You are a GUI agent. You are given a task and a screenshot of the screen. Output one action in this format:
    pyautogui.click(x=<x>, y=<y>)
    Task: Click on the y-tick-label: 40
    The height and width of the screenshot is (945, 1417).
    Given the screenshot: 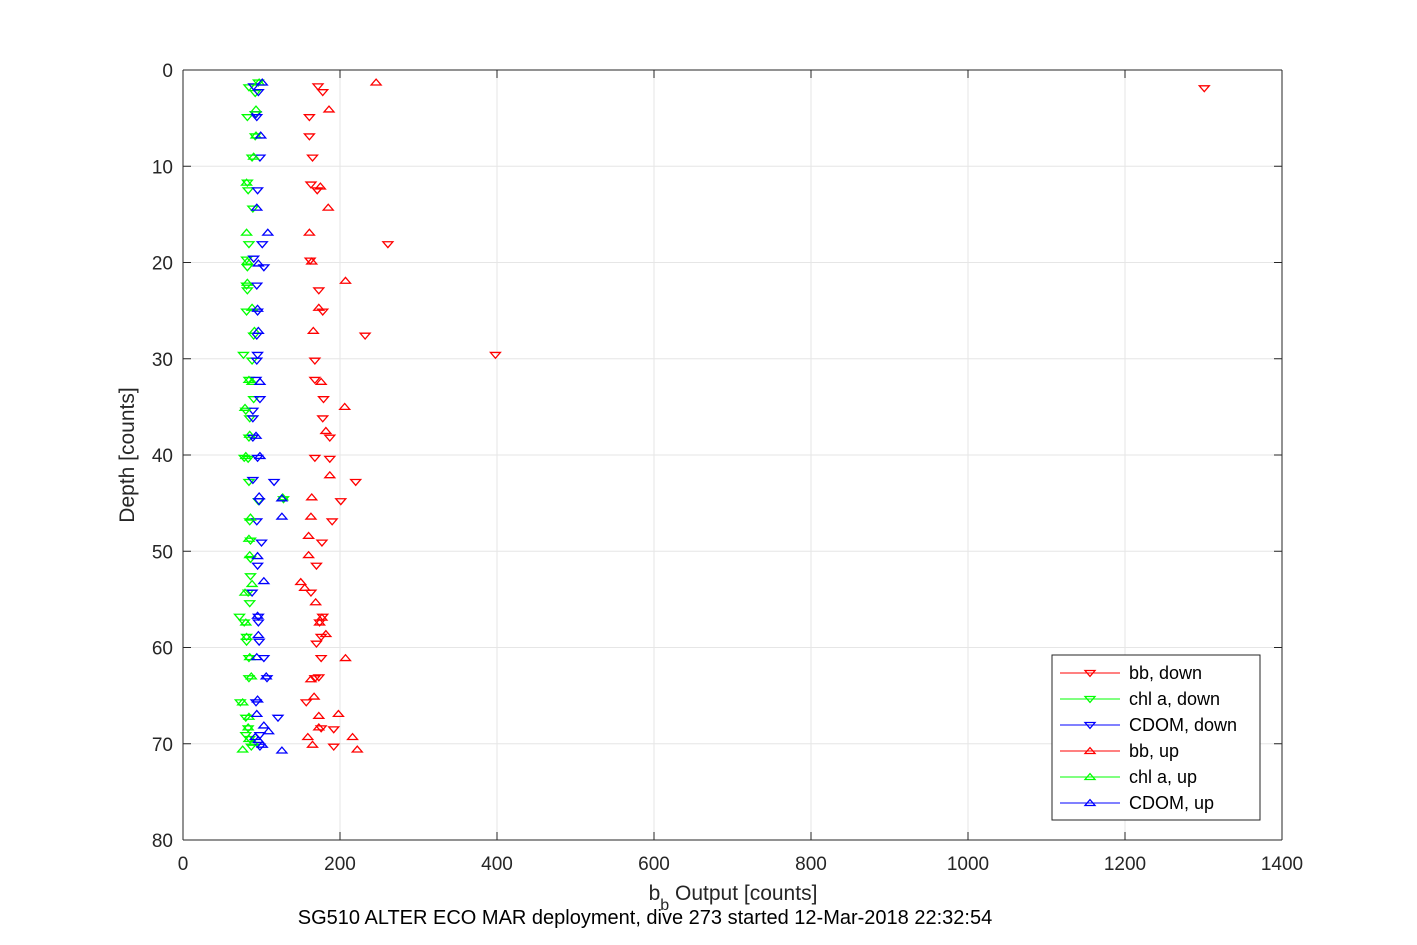 What is the action you would take?
    pyautogui.click(x=162, y=456)
    